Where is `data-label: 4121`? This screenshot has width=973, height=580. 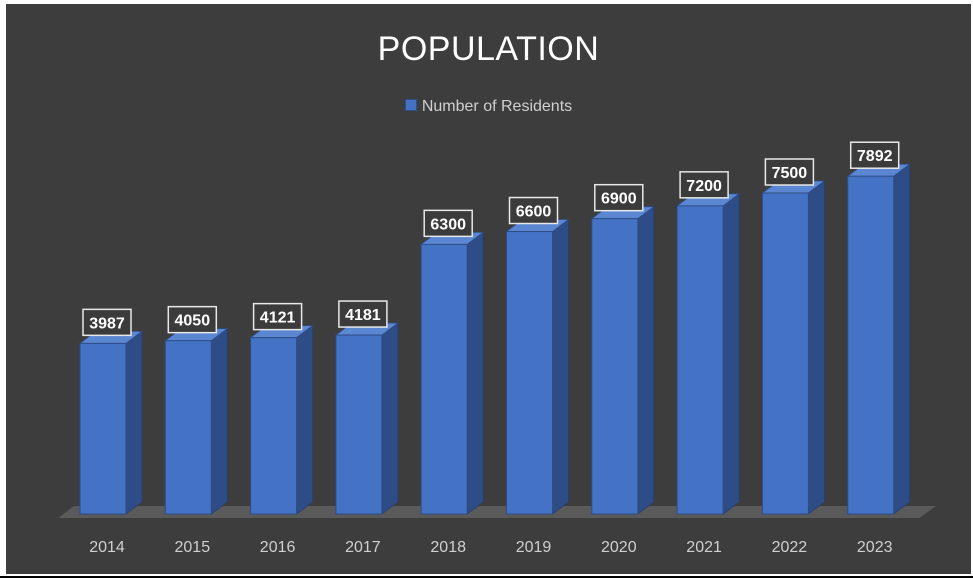
data-label: 4121 is located at coordinates (278, 318).